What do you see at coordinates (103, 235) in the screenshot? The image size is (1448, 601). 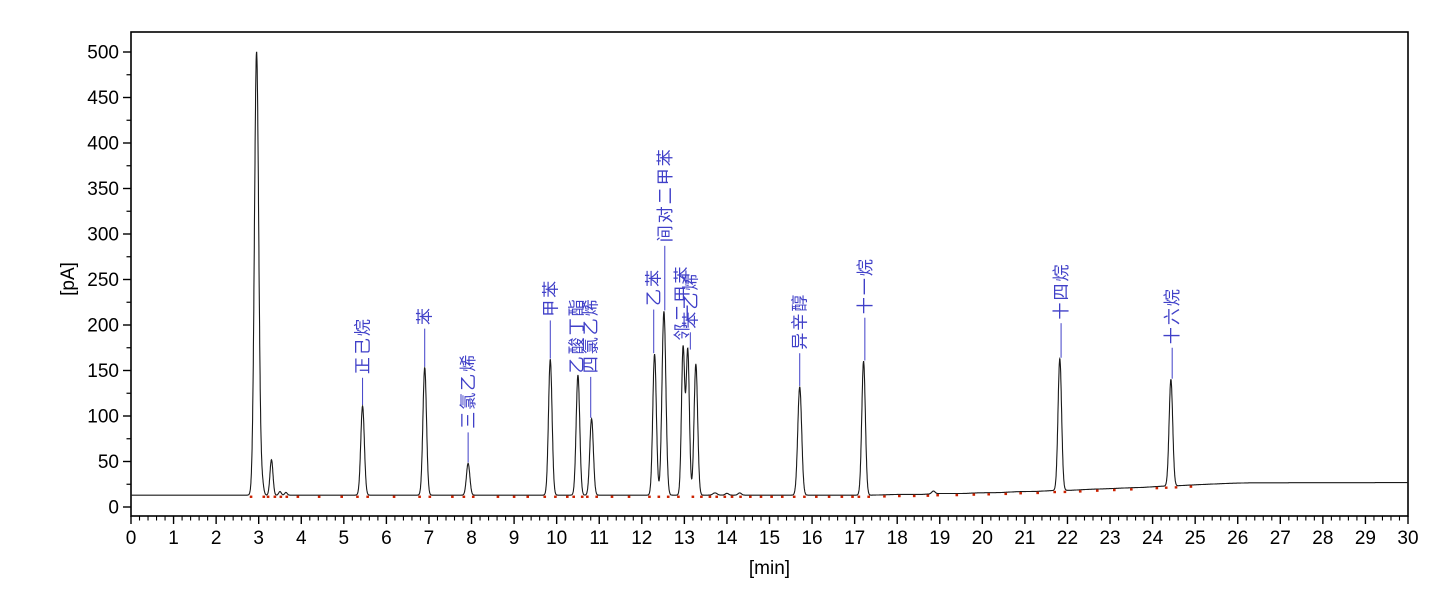 I see `y-tick-label: 300` at bounding box center [103, 235].